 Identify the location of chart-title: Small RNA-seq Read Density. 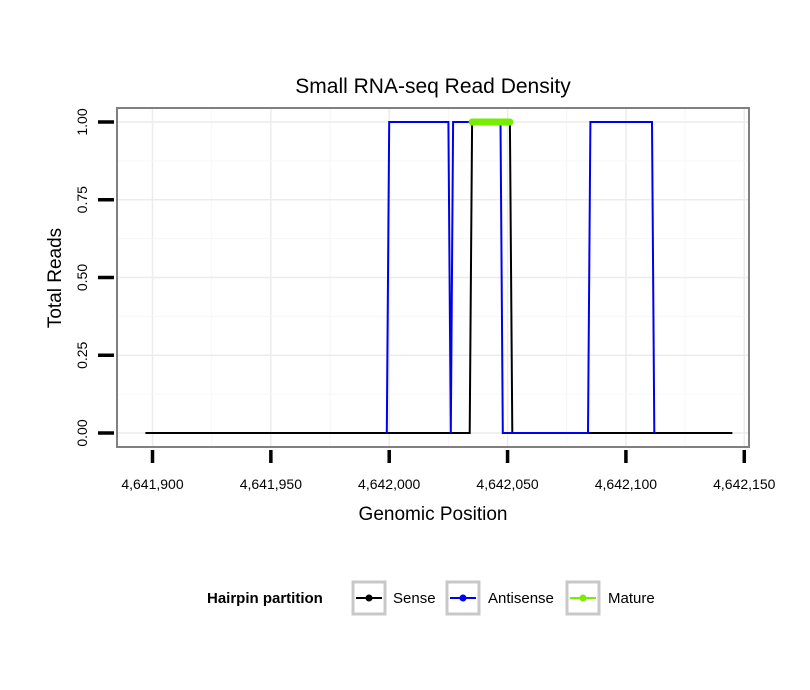
(433, 86).